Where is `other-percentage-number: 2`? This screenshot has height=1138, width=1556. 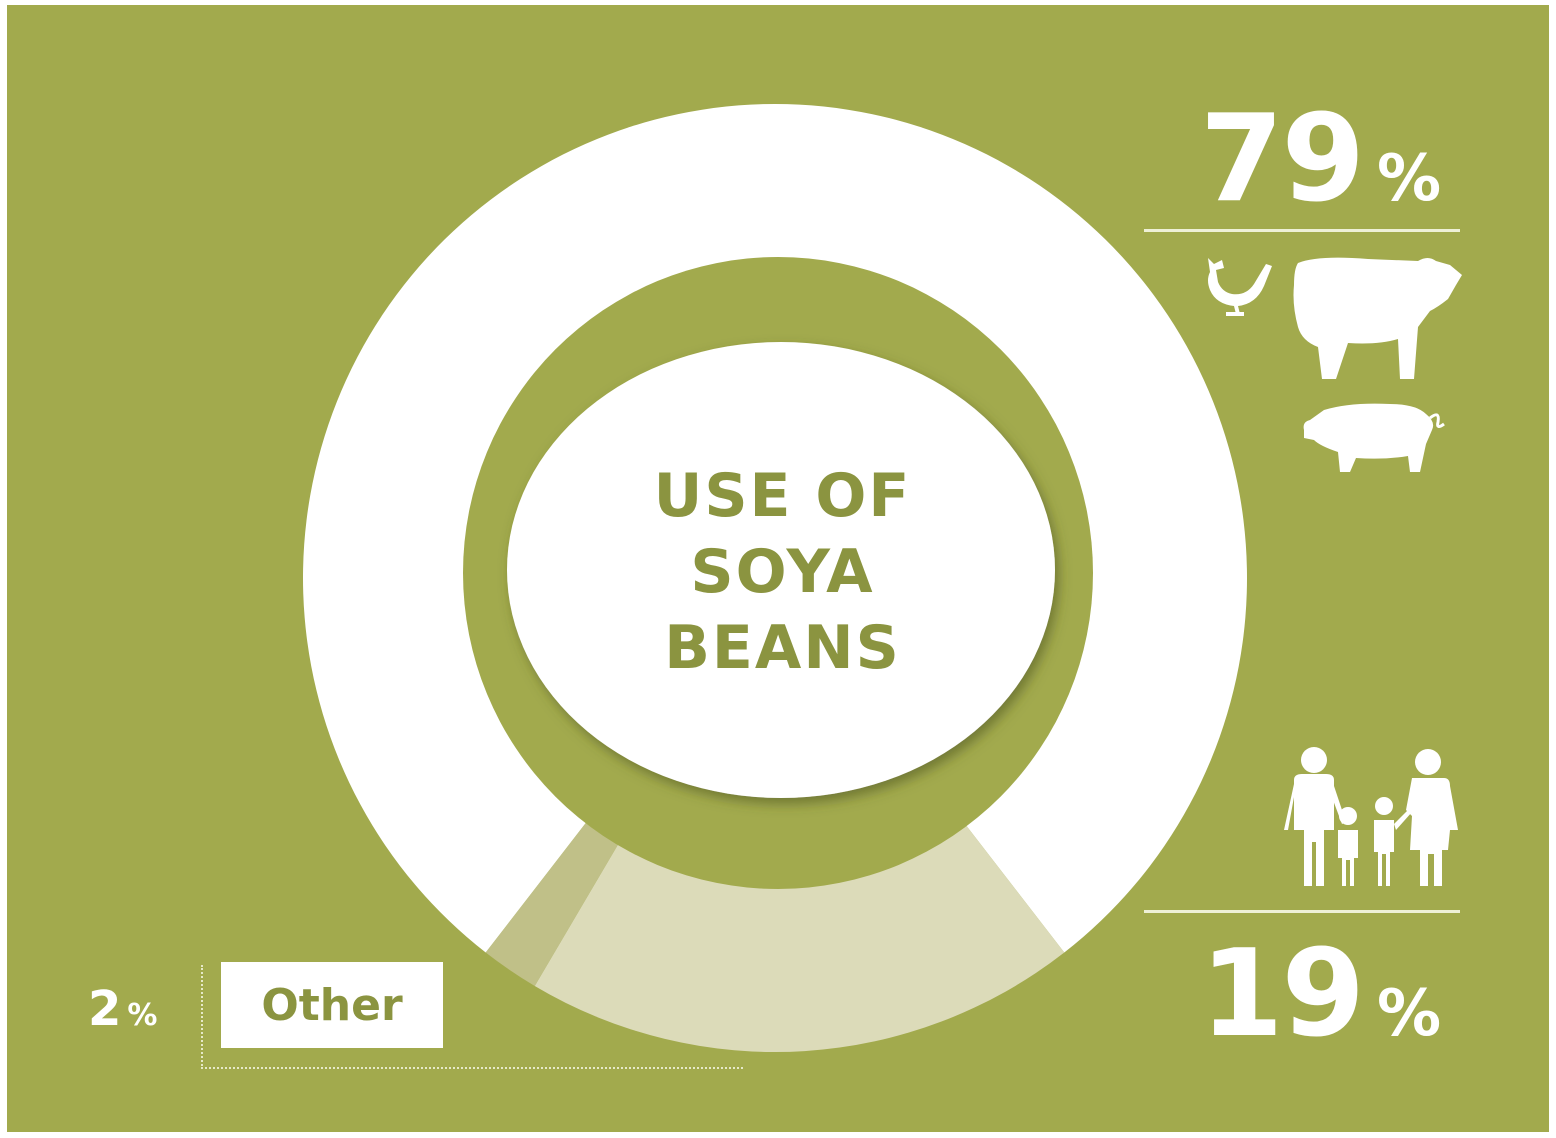 other-percentage-number: 2 is located at coordinates (105, 1009).